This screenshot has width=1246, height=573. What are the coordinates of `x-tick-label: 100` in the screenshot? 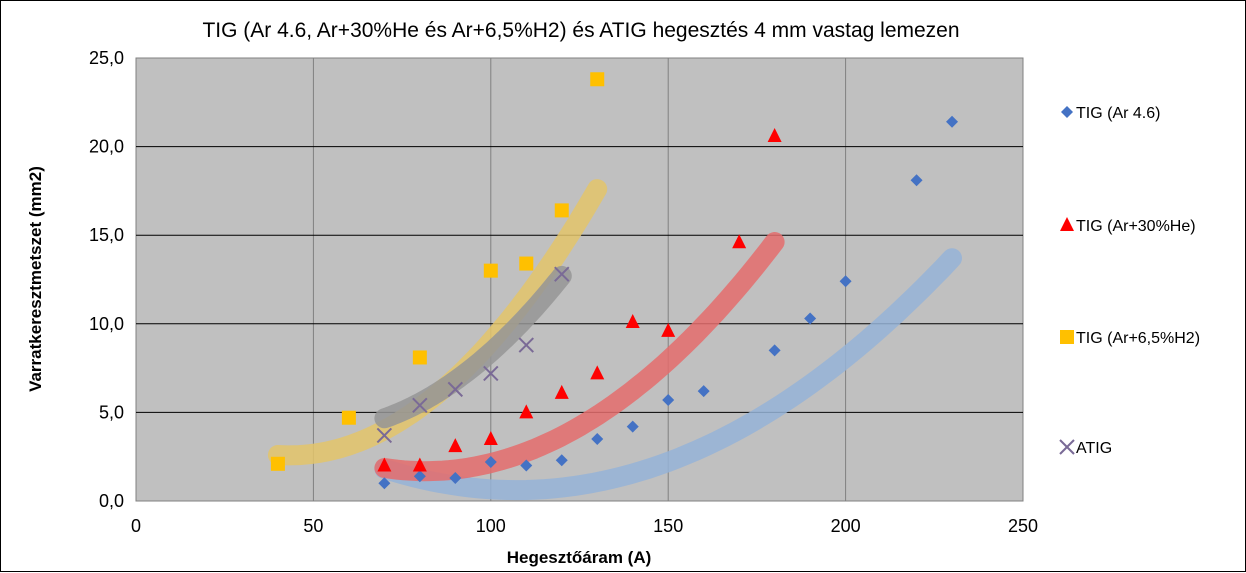 It's located at (491, 526).